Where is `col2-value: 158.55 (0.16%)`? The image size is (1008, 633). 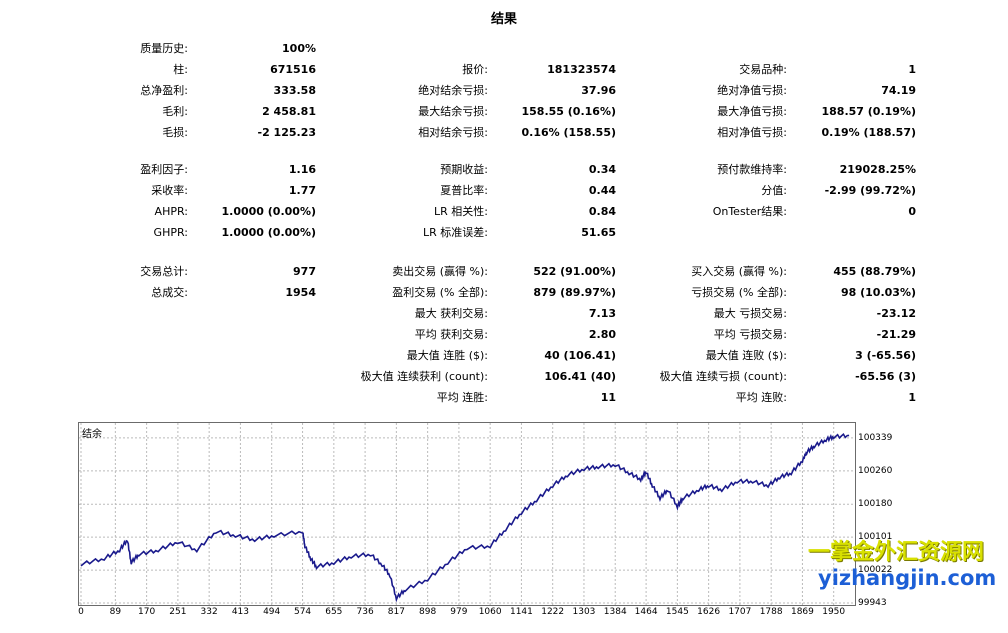 col2-value: 158.55 (0.16%) is located at coordinates (569, 111).